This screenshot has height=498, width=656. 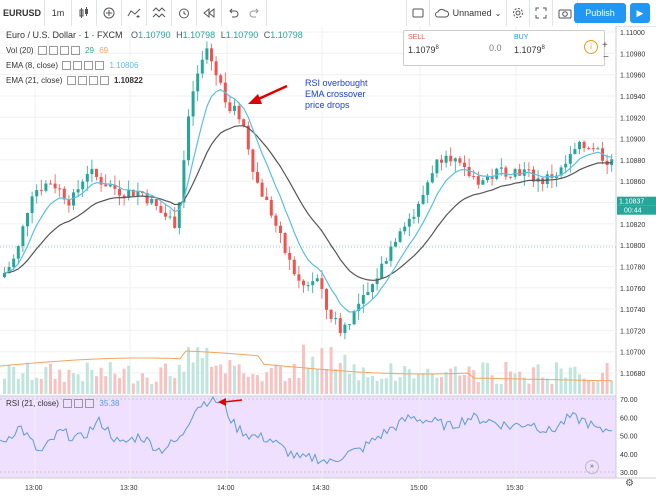 What do you see at coordinates (223, 35) in the screenshot?
I see `ohlc-l-label: L` at bounding box center [223, 35].